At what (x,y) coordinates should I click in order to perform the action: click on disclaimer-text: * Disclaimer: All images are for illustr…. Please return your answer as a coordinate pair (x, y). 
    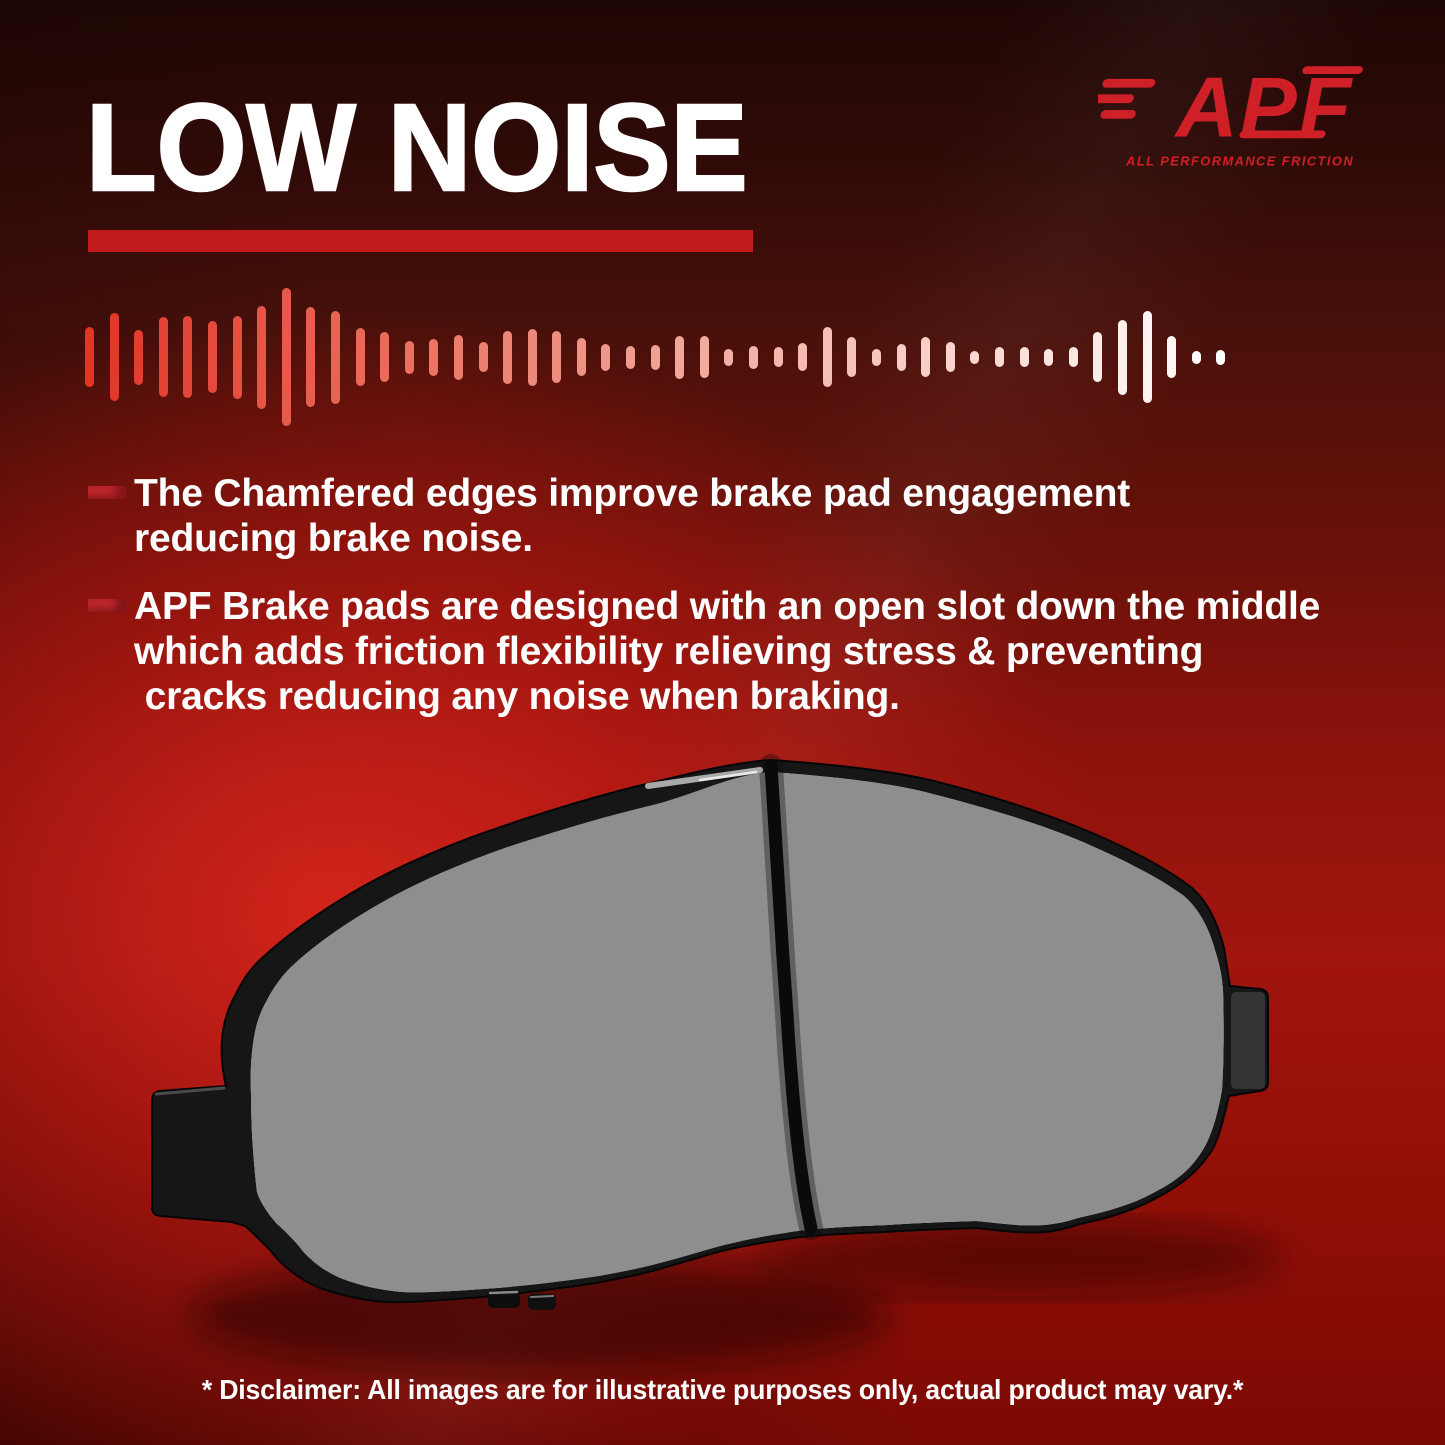
    Looking at the image, I should click on (722, 1389).